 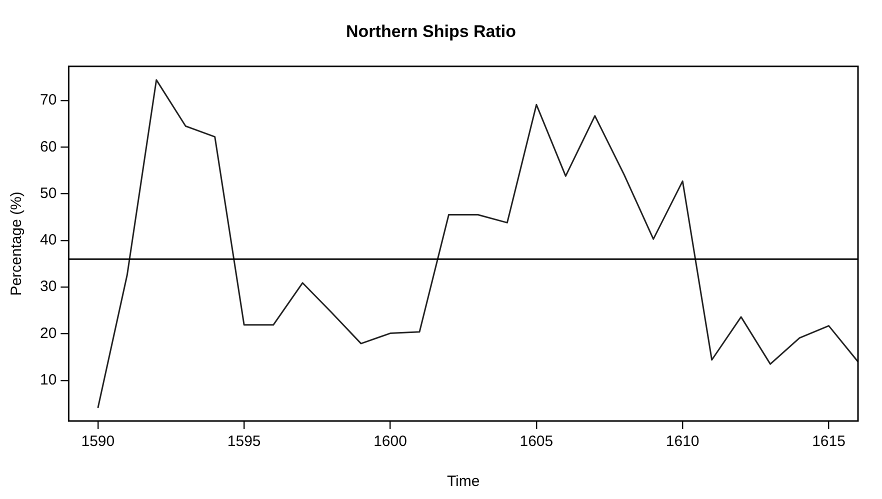 I want to click on y-tick-label: 60, so click(x=48, y=147).